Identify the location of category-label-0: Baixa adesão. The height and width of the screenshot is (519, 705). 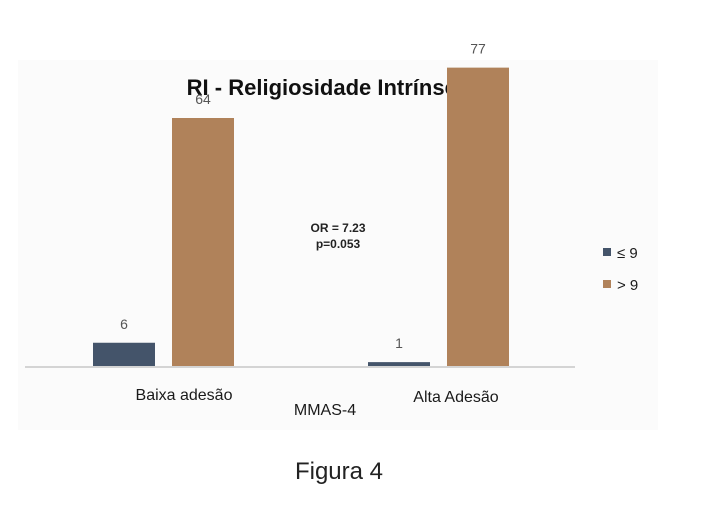
(184, 395).